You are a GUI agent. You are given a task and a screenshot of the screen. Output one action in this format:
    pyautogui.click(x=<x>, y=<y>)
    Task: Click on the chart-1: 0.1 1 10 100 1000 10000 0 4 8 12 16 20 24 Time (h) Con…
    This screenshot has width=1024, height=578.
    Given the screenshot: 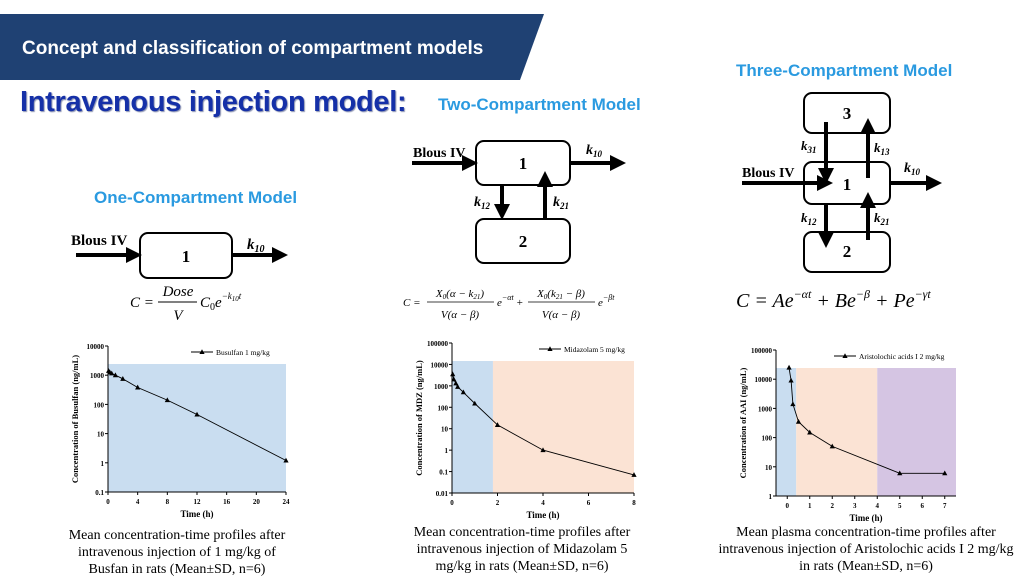 What is the action you would take?
    pyautogui.click(x=180, y=431)
    